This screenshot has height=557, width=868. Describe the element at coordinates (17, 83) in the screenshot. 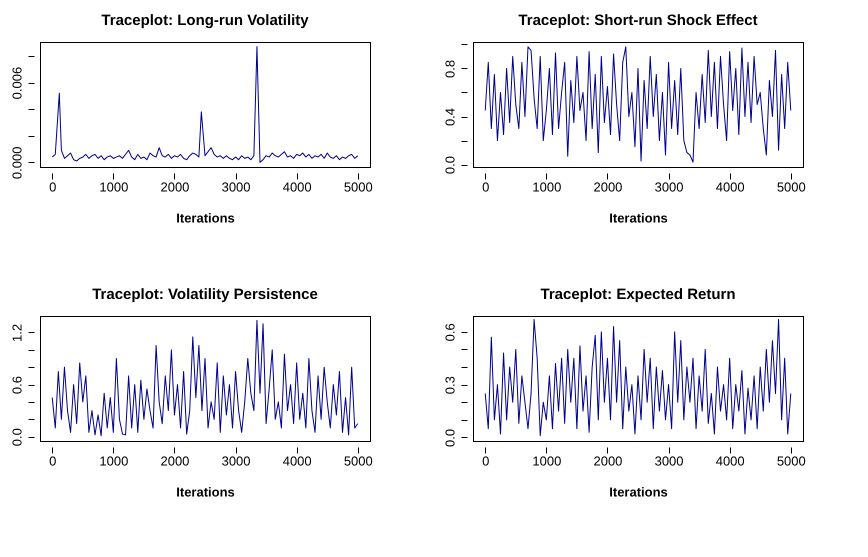

I see `y-tick-label: 0.006` at that location.